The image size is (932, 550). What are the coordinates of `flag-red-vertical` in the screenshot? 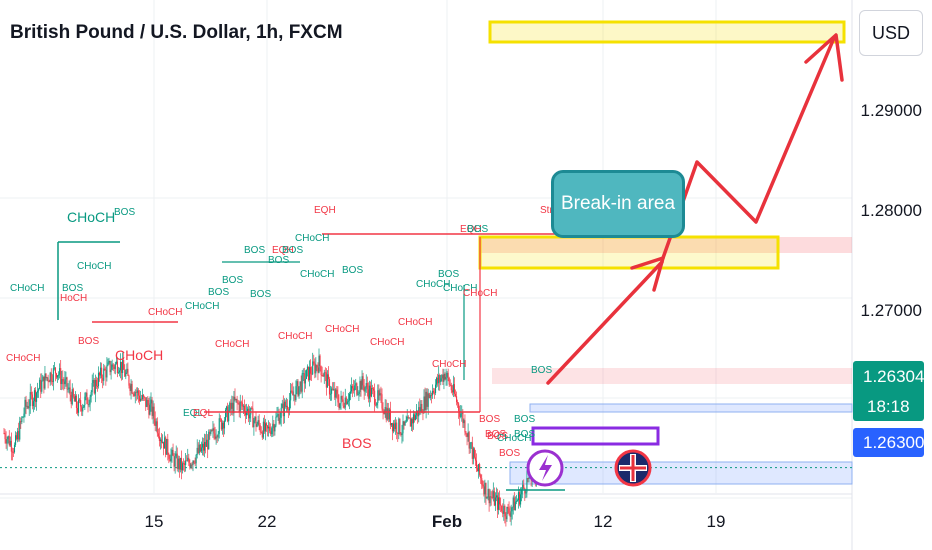 It's located at (633, 468).